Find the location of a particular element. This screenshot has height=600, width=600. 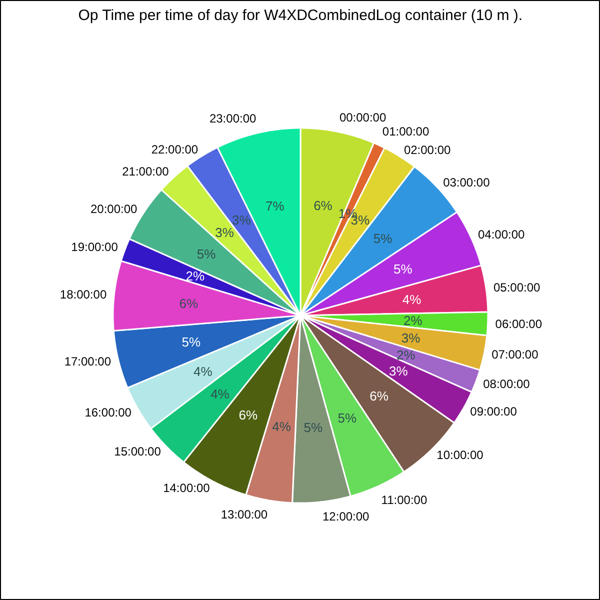

slice-label: 00:00:00 is located at coordinates (362, 117).